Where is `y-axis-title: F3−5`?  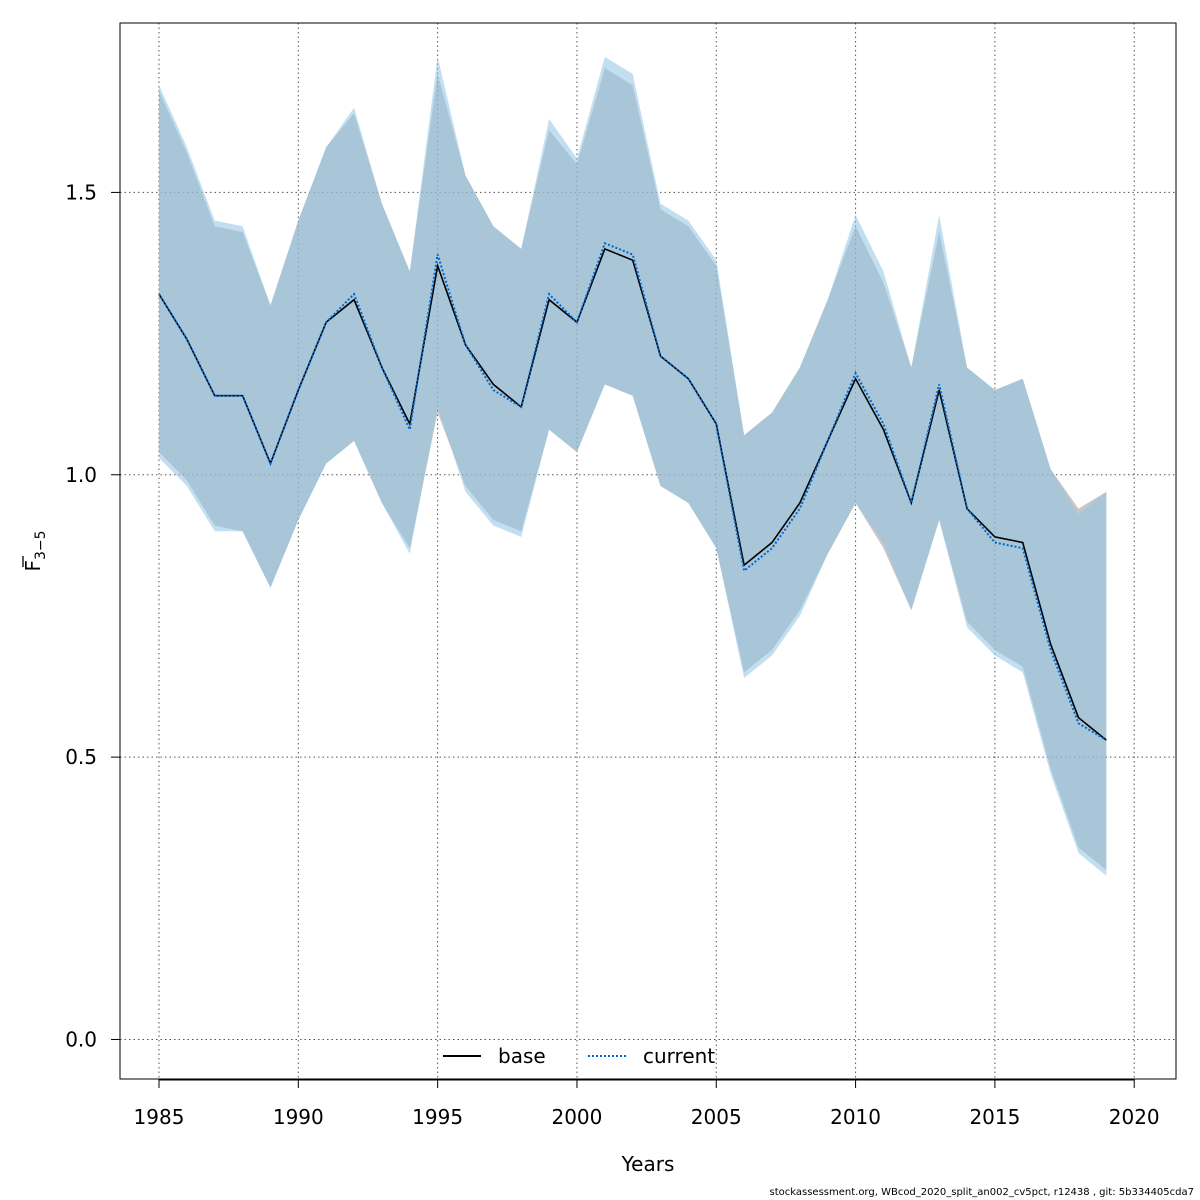
y-axis-title: F3−5 is located at coordinates (35, 550).